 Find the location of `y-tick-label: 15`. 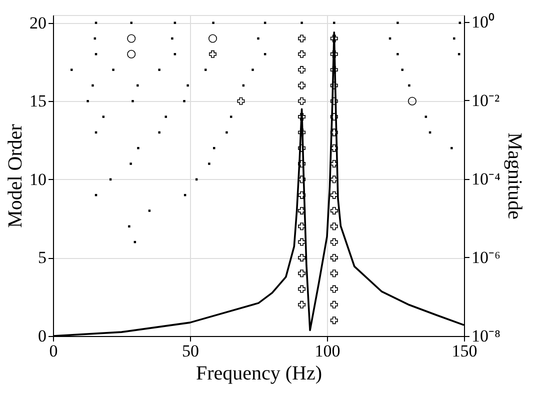

y-tick-label: 15 is located at coordinates (38, 101).